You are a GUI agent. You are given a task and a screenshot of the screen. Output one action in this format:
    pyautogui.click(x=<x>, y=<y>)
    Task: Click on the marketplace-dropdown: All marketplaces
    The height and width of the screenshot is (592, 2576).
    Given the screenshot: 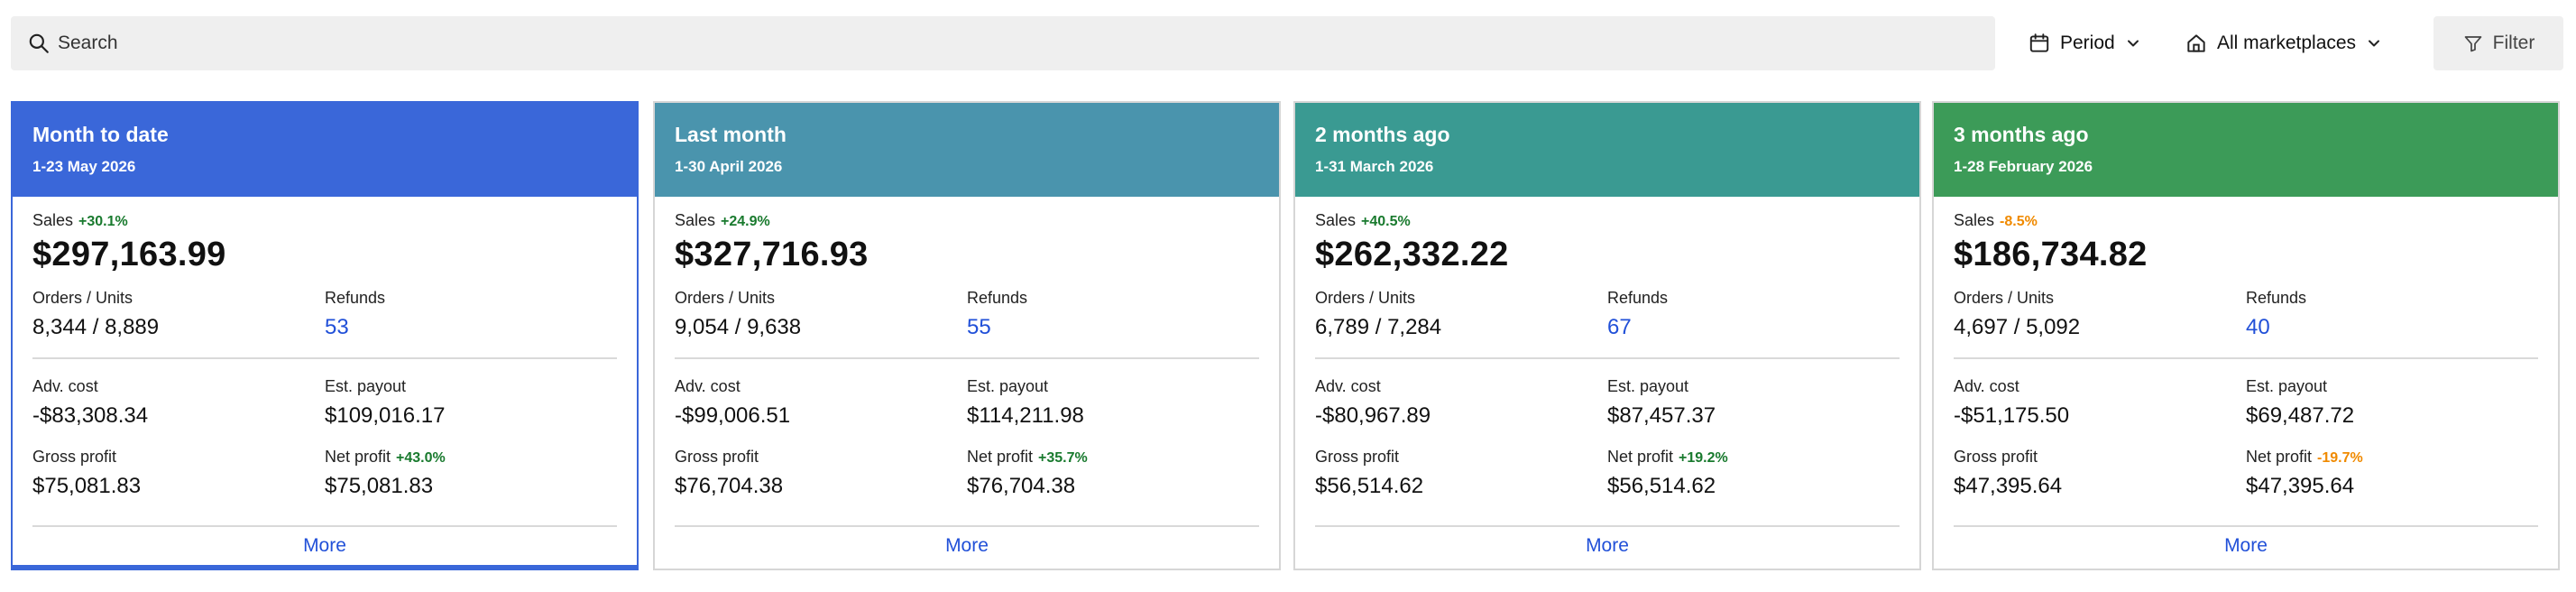 What is the action you would take?
    pyautogui.click(x=2284, y=43)
    